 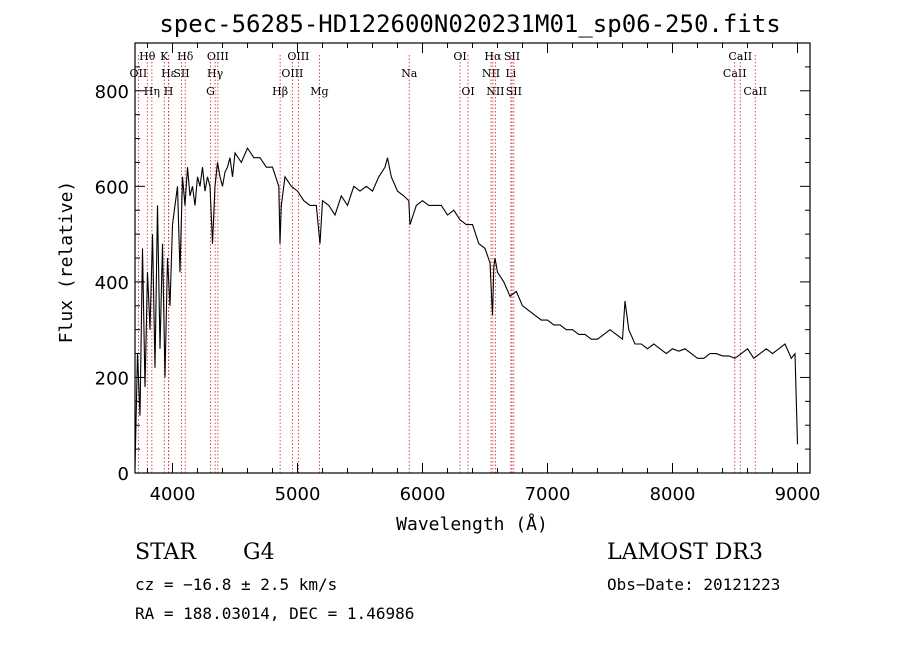 What do you see at coordinates (112, 283) in the screenshot?
I see `y-tick-label: 400` at bounding box center [112, 283].